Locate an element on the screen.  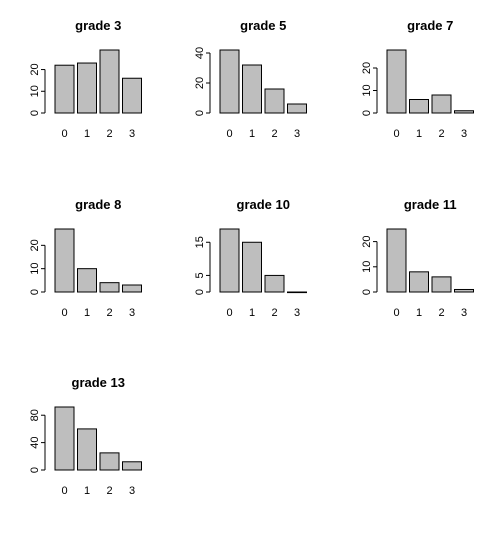
chart-title: grade 13 is located at coordinates (98, 382).